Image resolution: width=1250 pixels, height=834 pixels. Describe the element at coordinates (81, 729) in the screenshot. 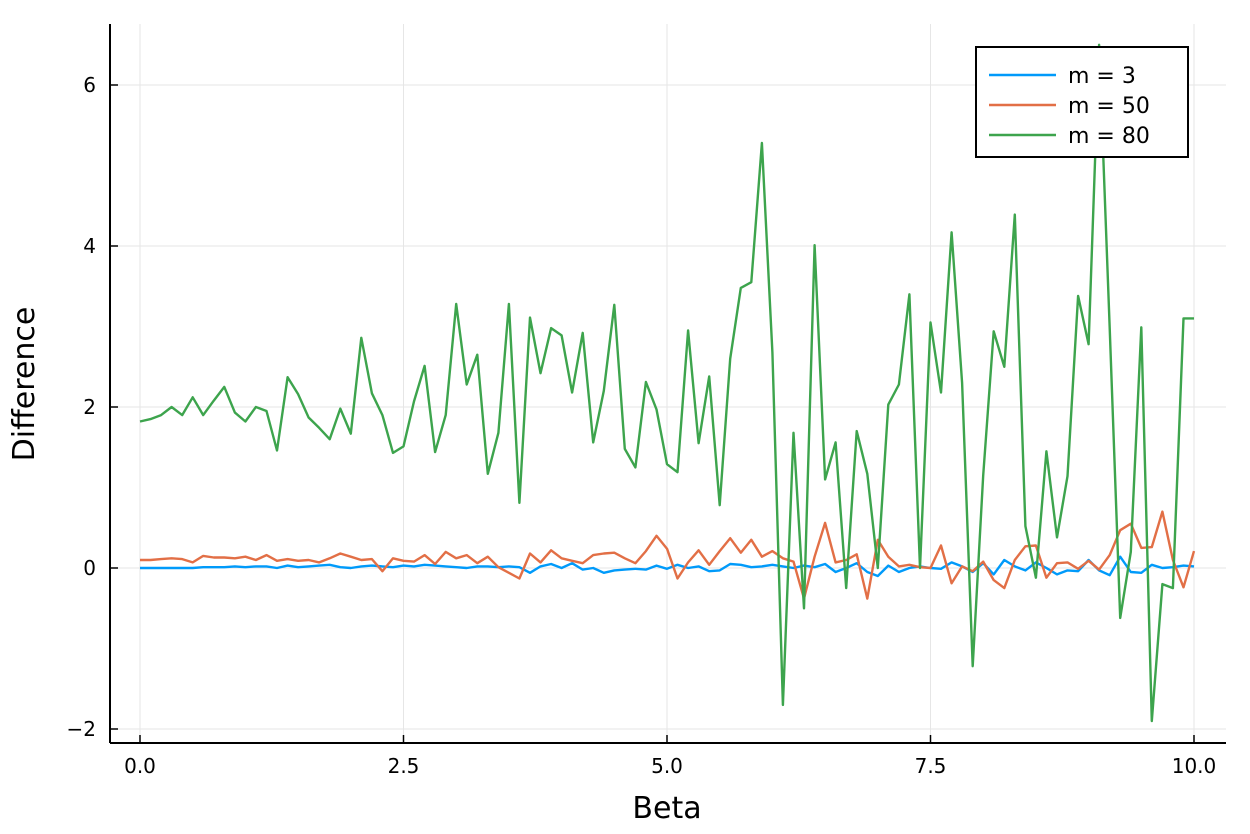

I see `y-tick-label: −2` at that location.